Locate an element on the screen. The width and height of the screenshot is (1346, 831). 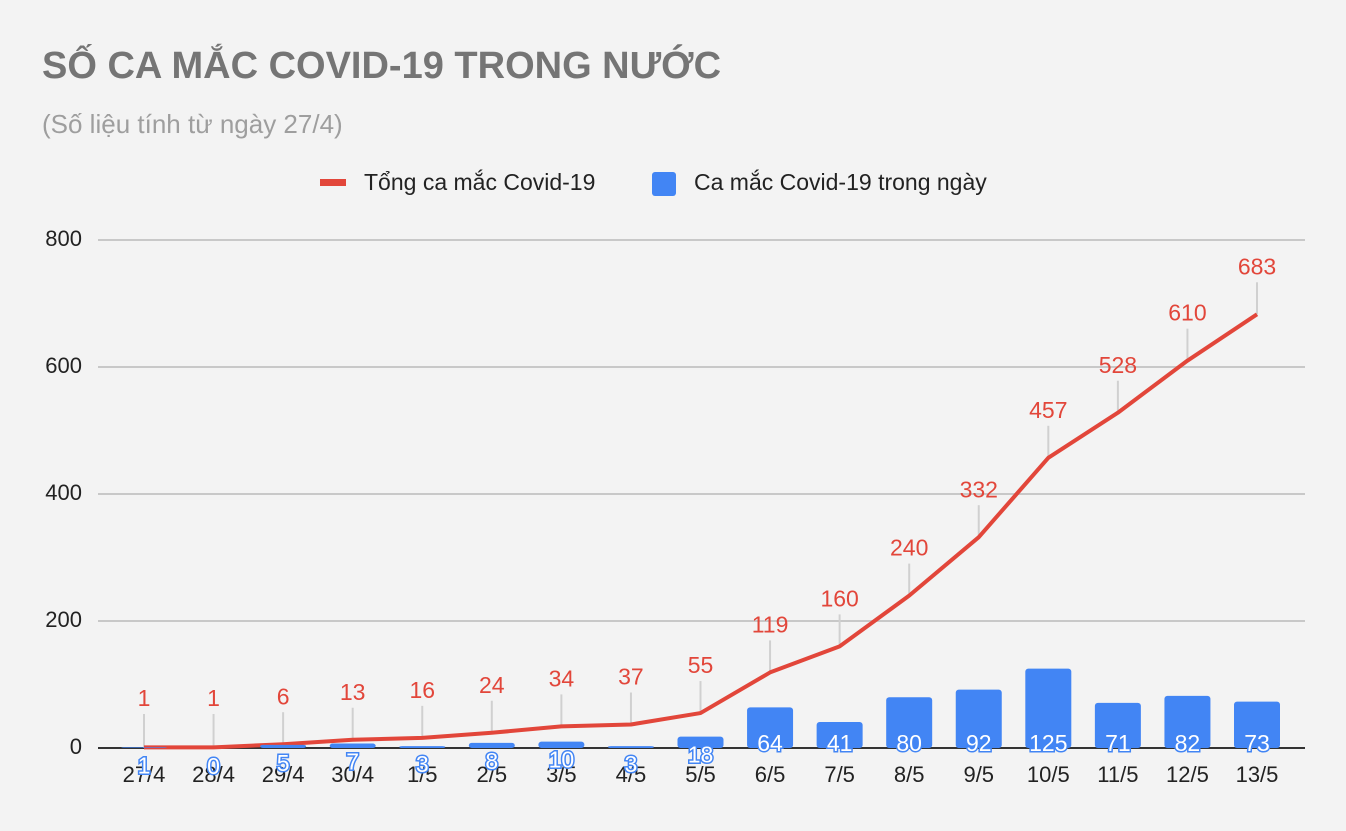
x-tick-label: 3/5 is located at coordinates (561, 774).